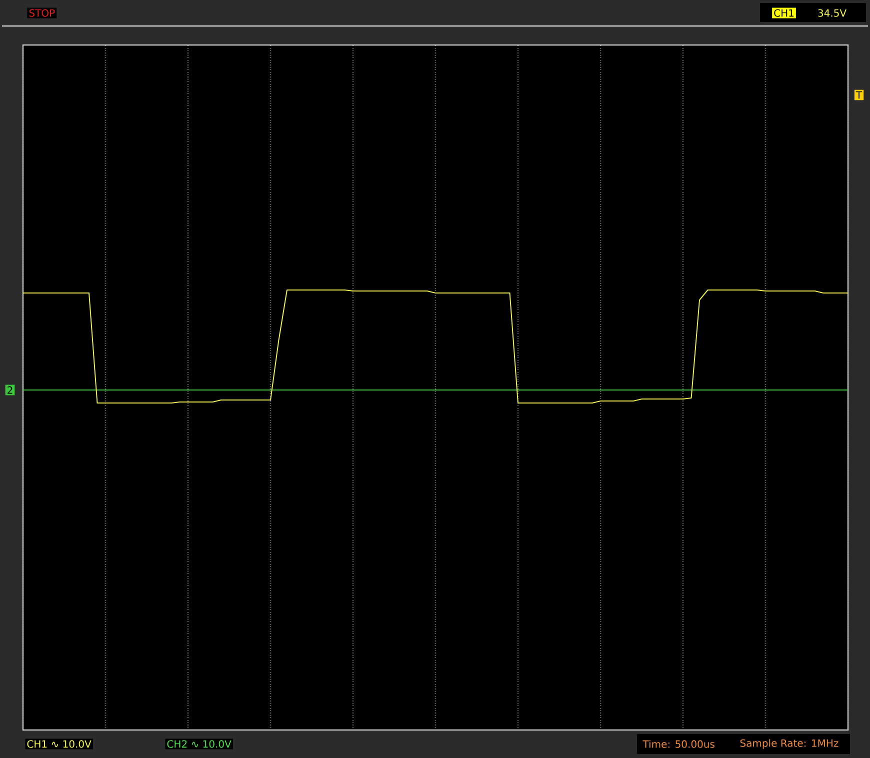  Describe the element at coordinates (784, 13) in the screenshot. I see `text: CH1` at that location.